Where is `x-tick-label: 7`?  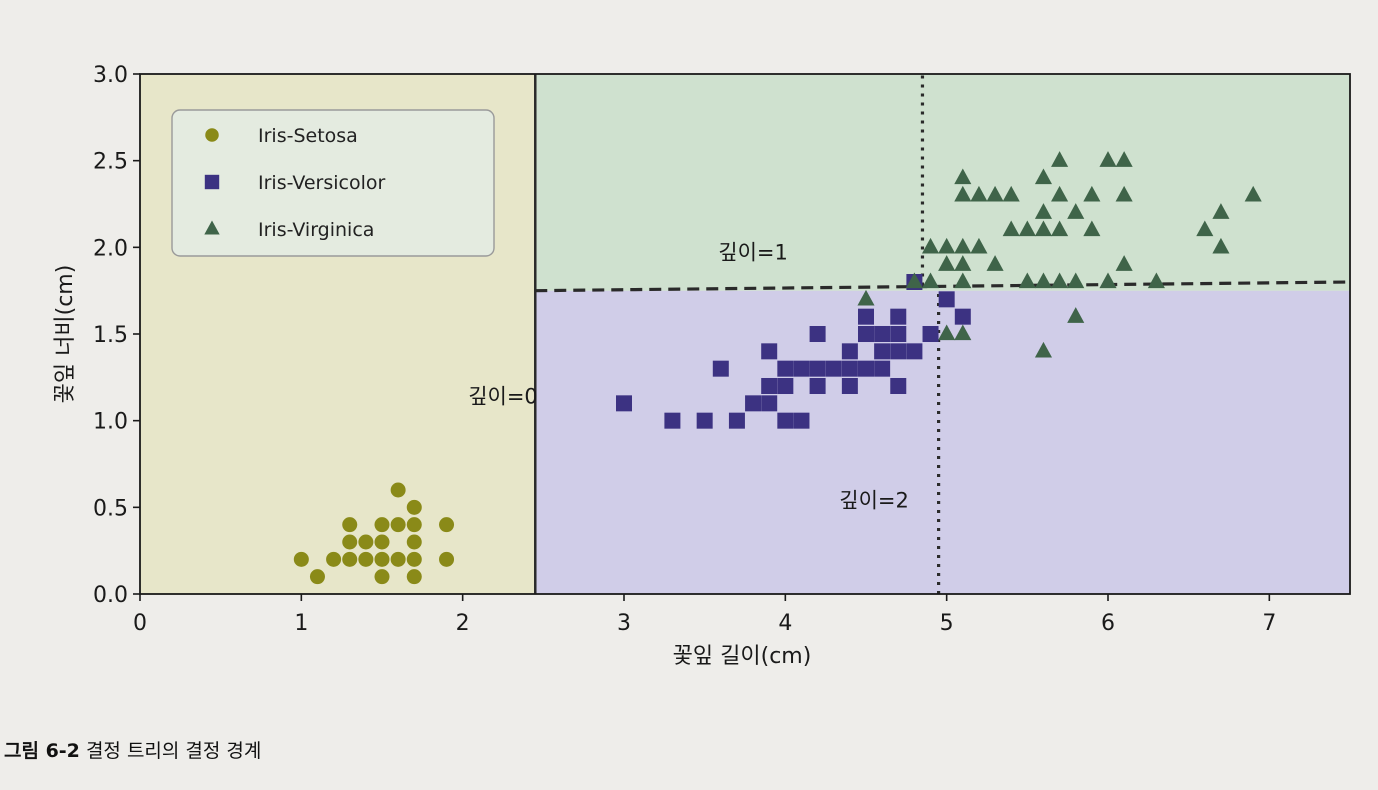
x-tick-label: 7 is located at coordinates (1269, 623).